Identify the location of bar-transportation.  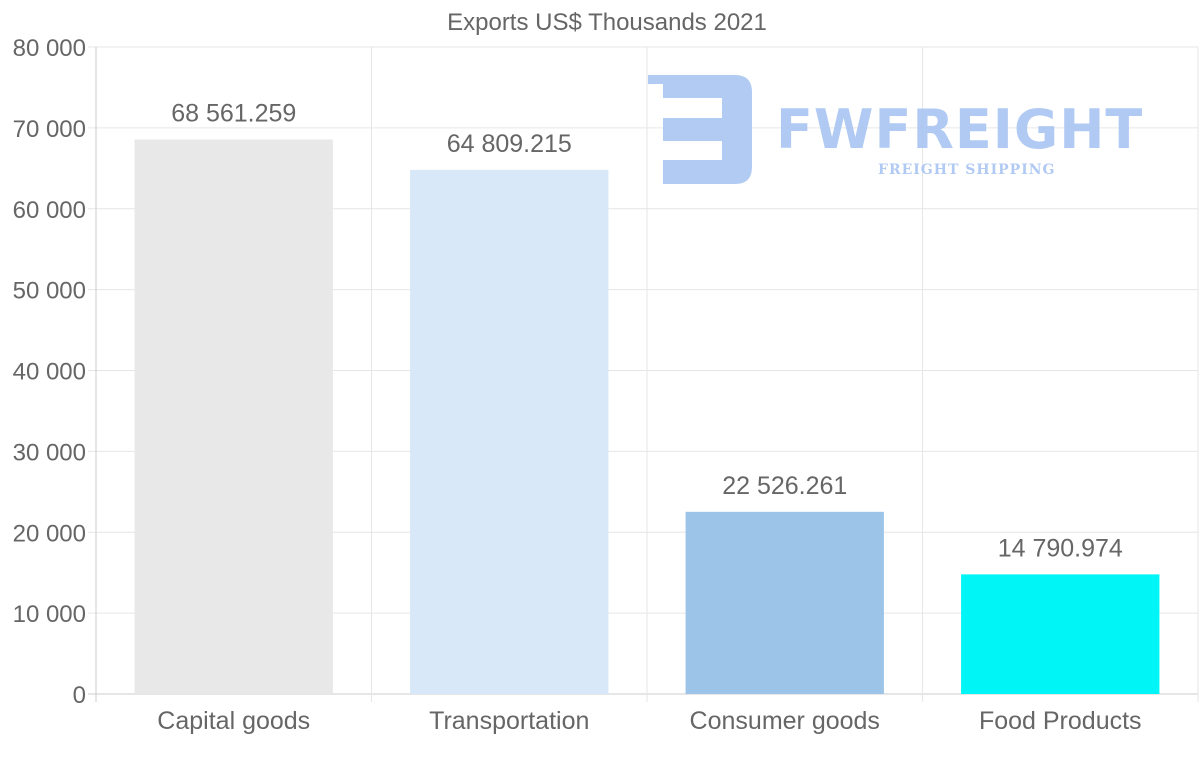
(509, 431).